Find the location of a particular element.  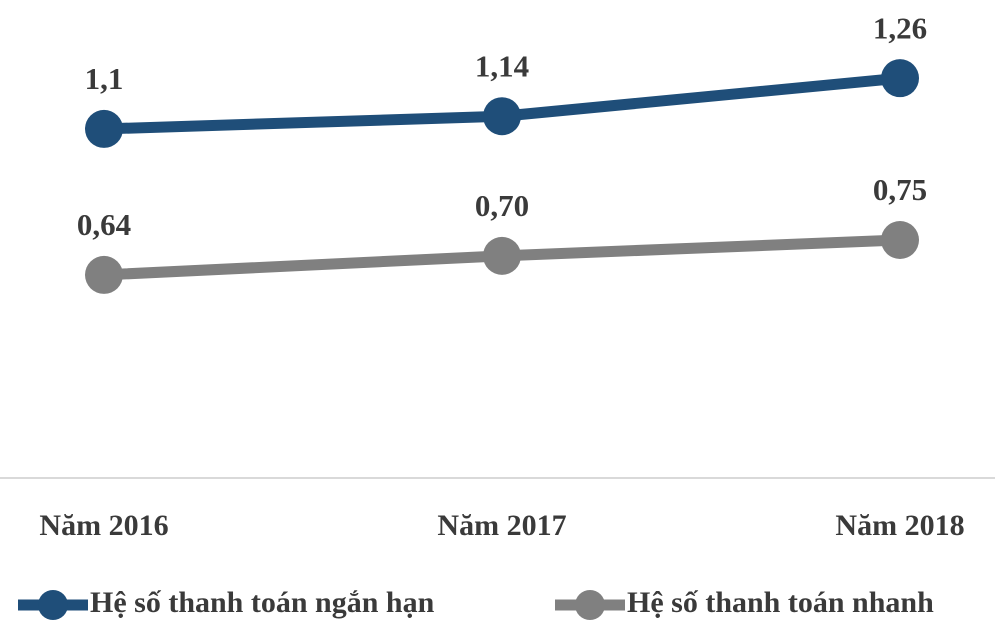

data-label: 1,1 is located at coordinates (104, 78).